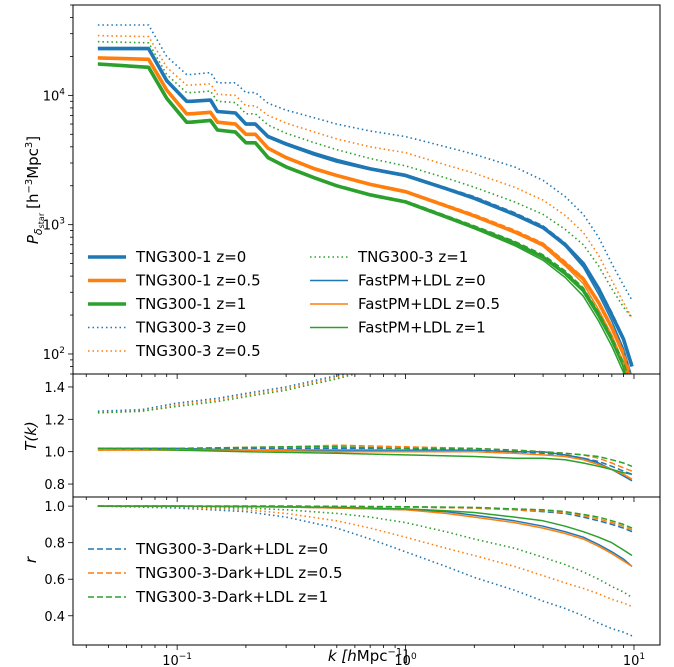  What do you see at coordinates (54, 580) in the screenshot?
I see `y-tick-label: 0.6` at bounding box center [54, 580].